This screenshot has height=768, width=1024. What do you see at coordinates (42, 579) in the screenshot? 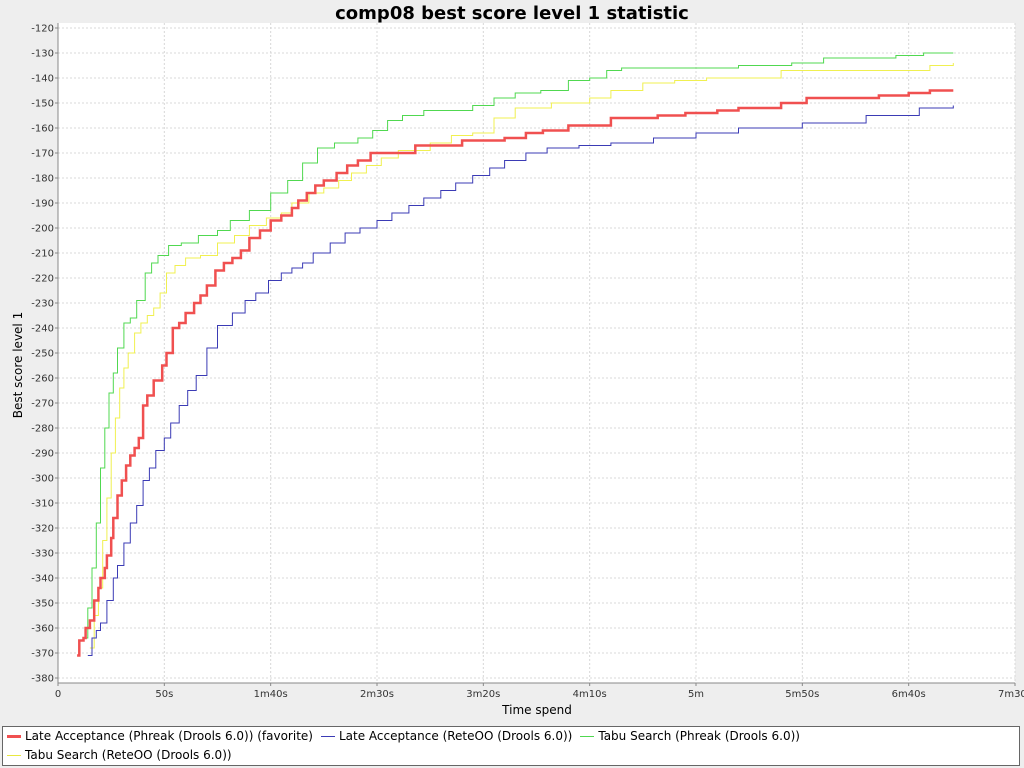
I see `y-tick-label: -340` at bounding box center [42, 579].